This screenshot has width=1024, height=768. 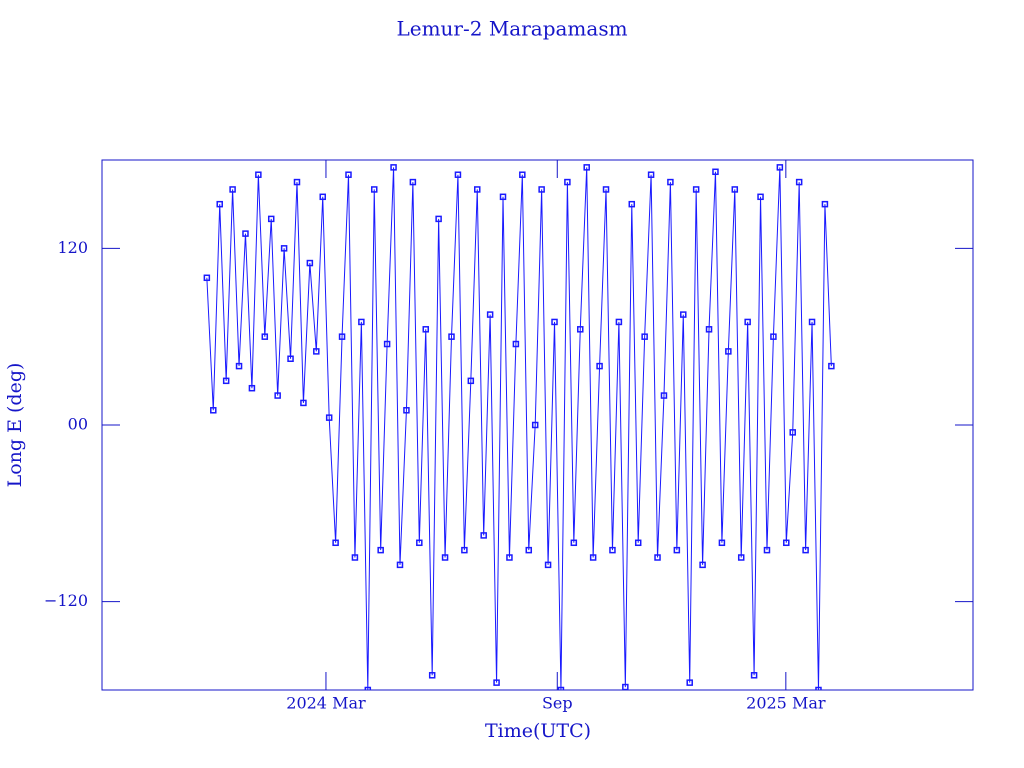 I want to click on x-axis-label: Time(UTC), so click(x=538, y=731).